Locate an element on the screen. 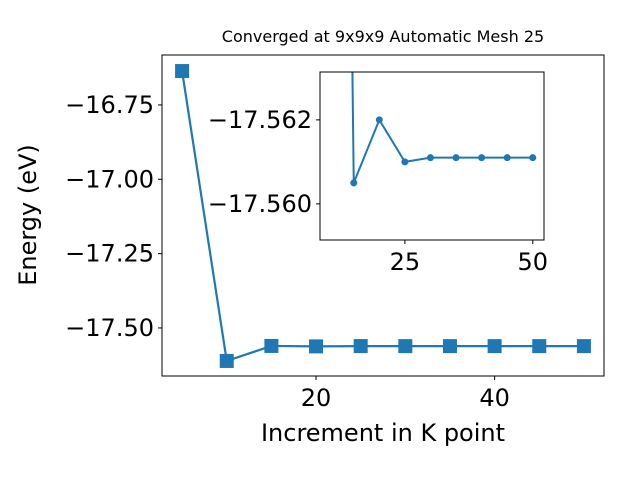  x-tick-label: 20 is located at coordinates (316, 398).